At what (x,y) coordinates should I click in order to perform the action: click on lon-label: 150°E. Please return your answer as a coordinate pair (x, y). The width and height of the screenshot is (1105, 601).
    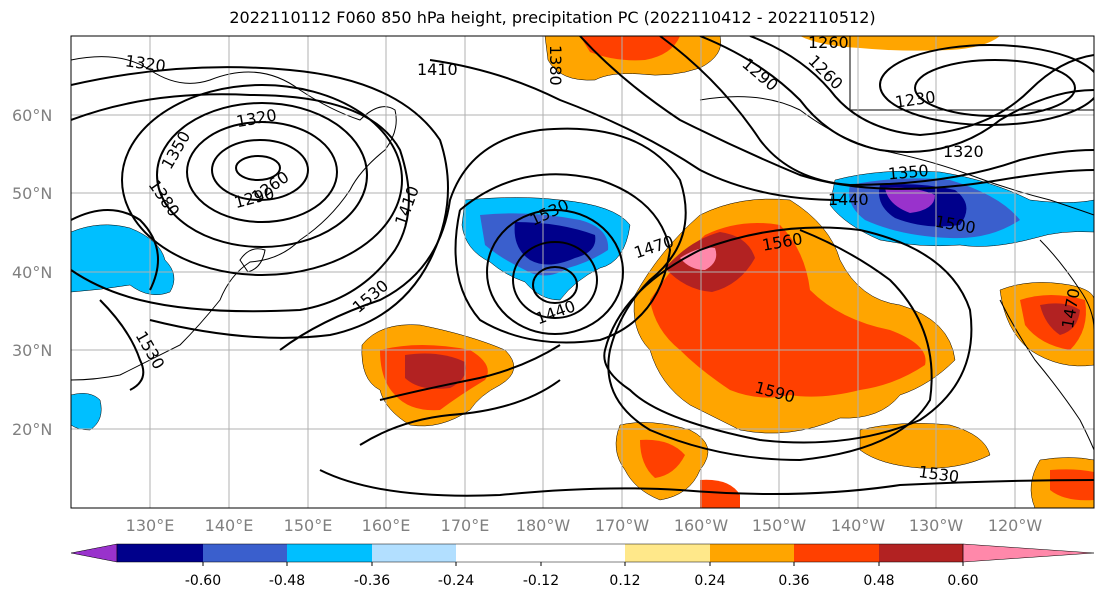
    Looking at the image, I should click on (308, 525).